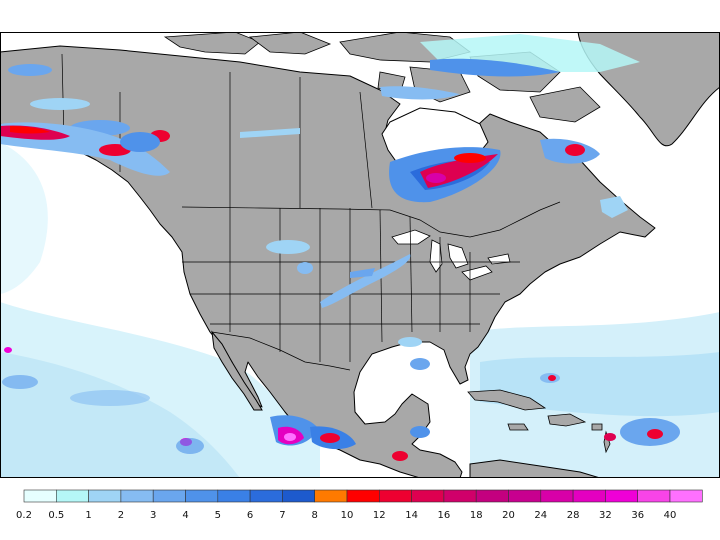 This screenshot has height=540, width=720. Describe the element at coordinates (24, 515) in the screenshot. I see `legend-label: 0.2` at that location.